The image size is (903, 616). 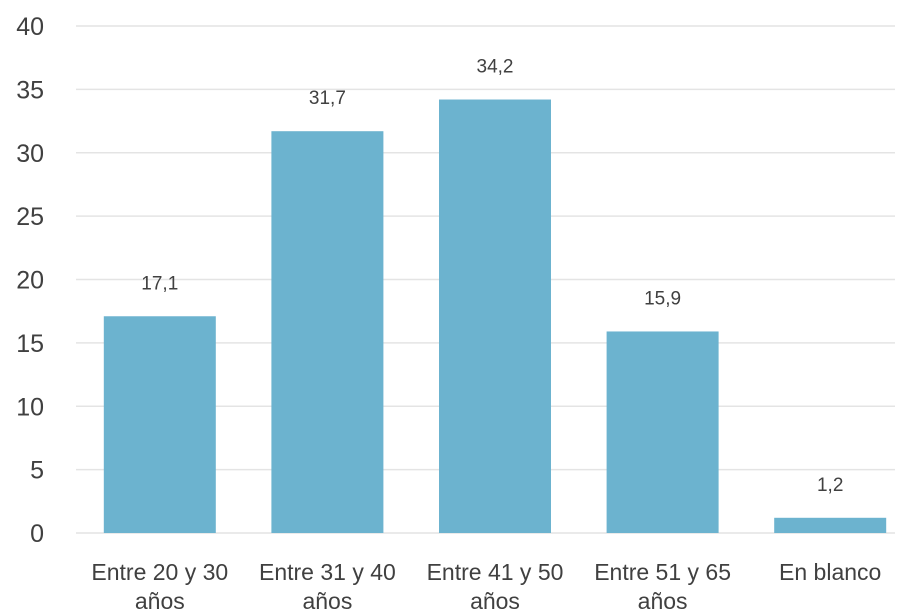 What do you see at coordinates (37, 471) in the screenshot?
I see `y-tick-label: 5` at bounding box center [37, 471].